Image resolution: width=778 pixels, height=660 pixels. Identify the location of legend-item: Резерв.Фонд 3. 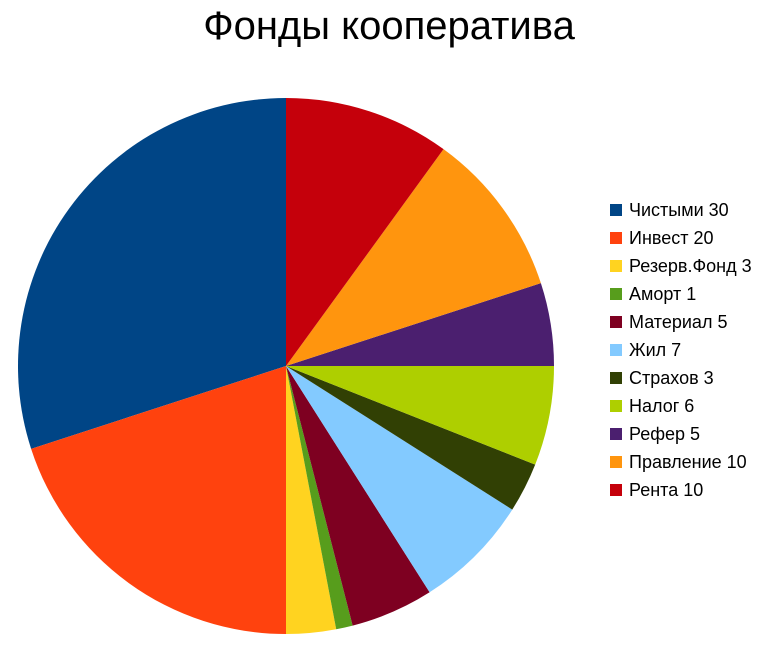
(681, 266).